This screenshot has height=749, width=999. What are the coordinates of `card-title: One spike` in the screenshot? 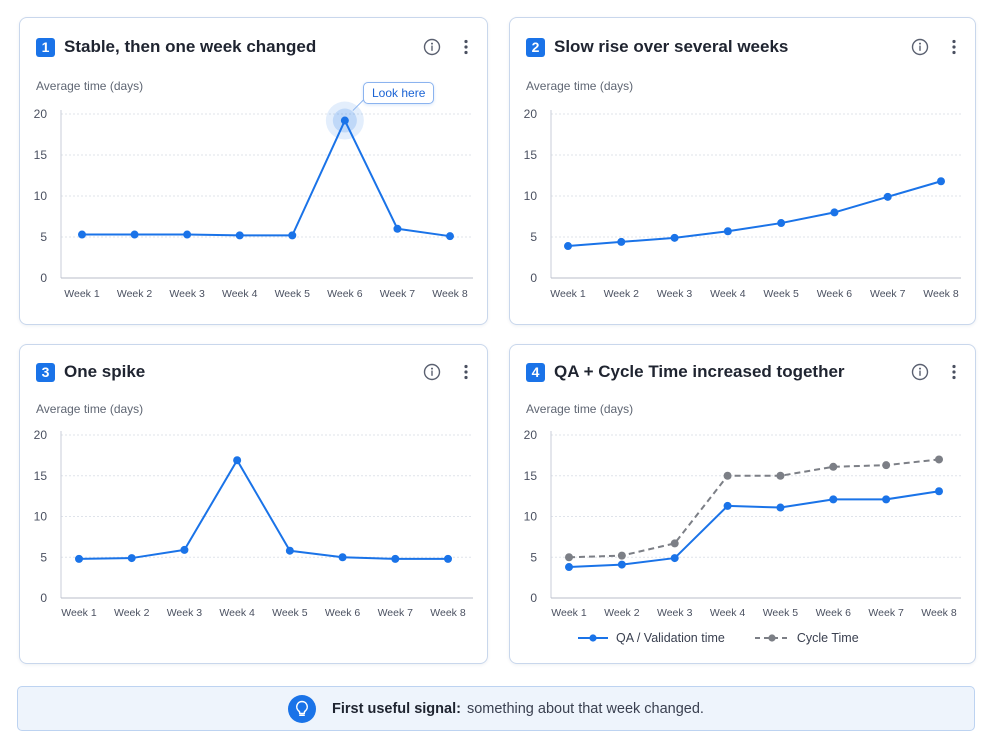 It's located at (105, 371).